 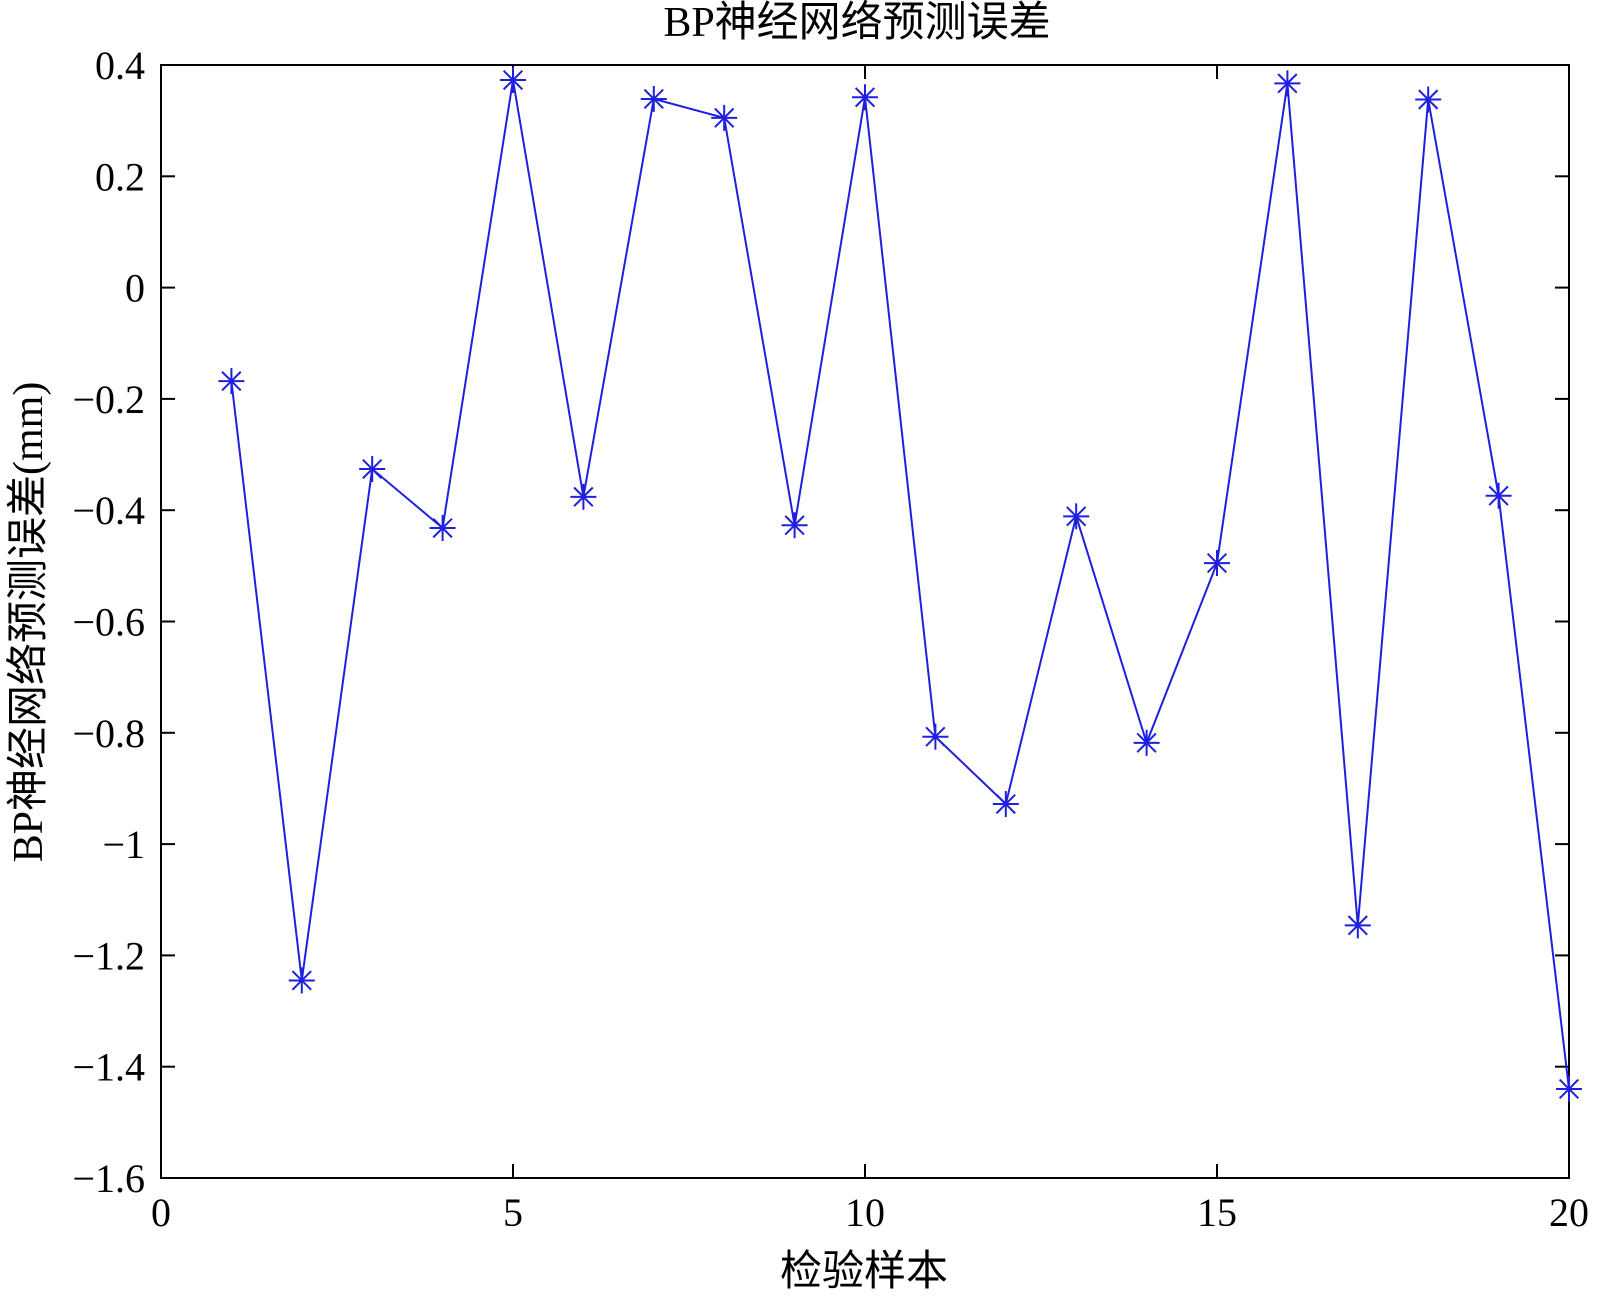 What do you see at coordinates (123, 844) in the screenshot?
I see `y-tick-label: −1` at bounding box center [123, 844].